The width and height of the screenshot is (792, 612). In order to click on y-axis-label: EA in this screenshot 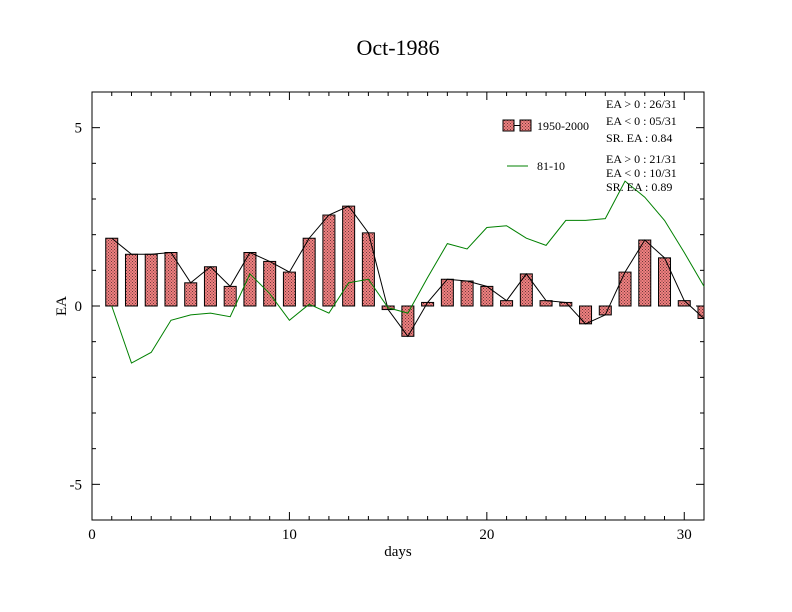, I will do `click(62, 306)`.